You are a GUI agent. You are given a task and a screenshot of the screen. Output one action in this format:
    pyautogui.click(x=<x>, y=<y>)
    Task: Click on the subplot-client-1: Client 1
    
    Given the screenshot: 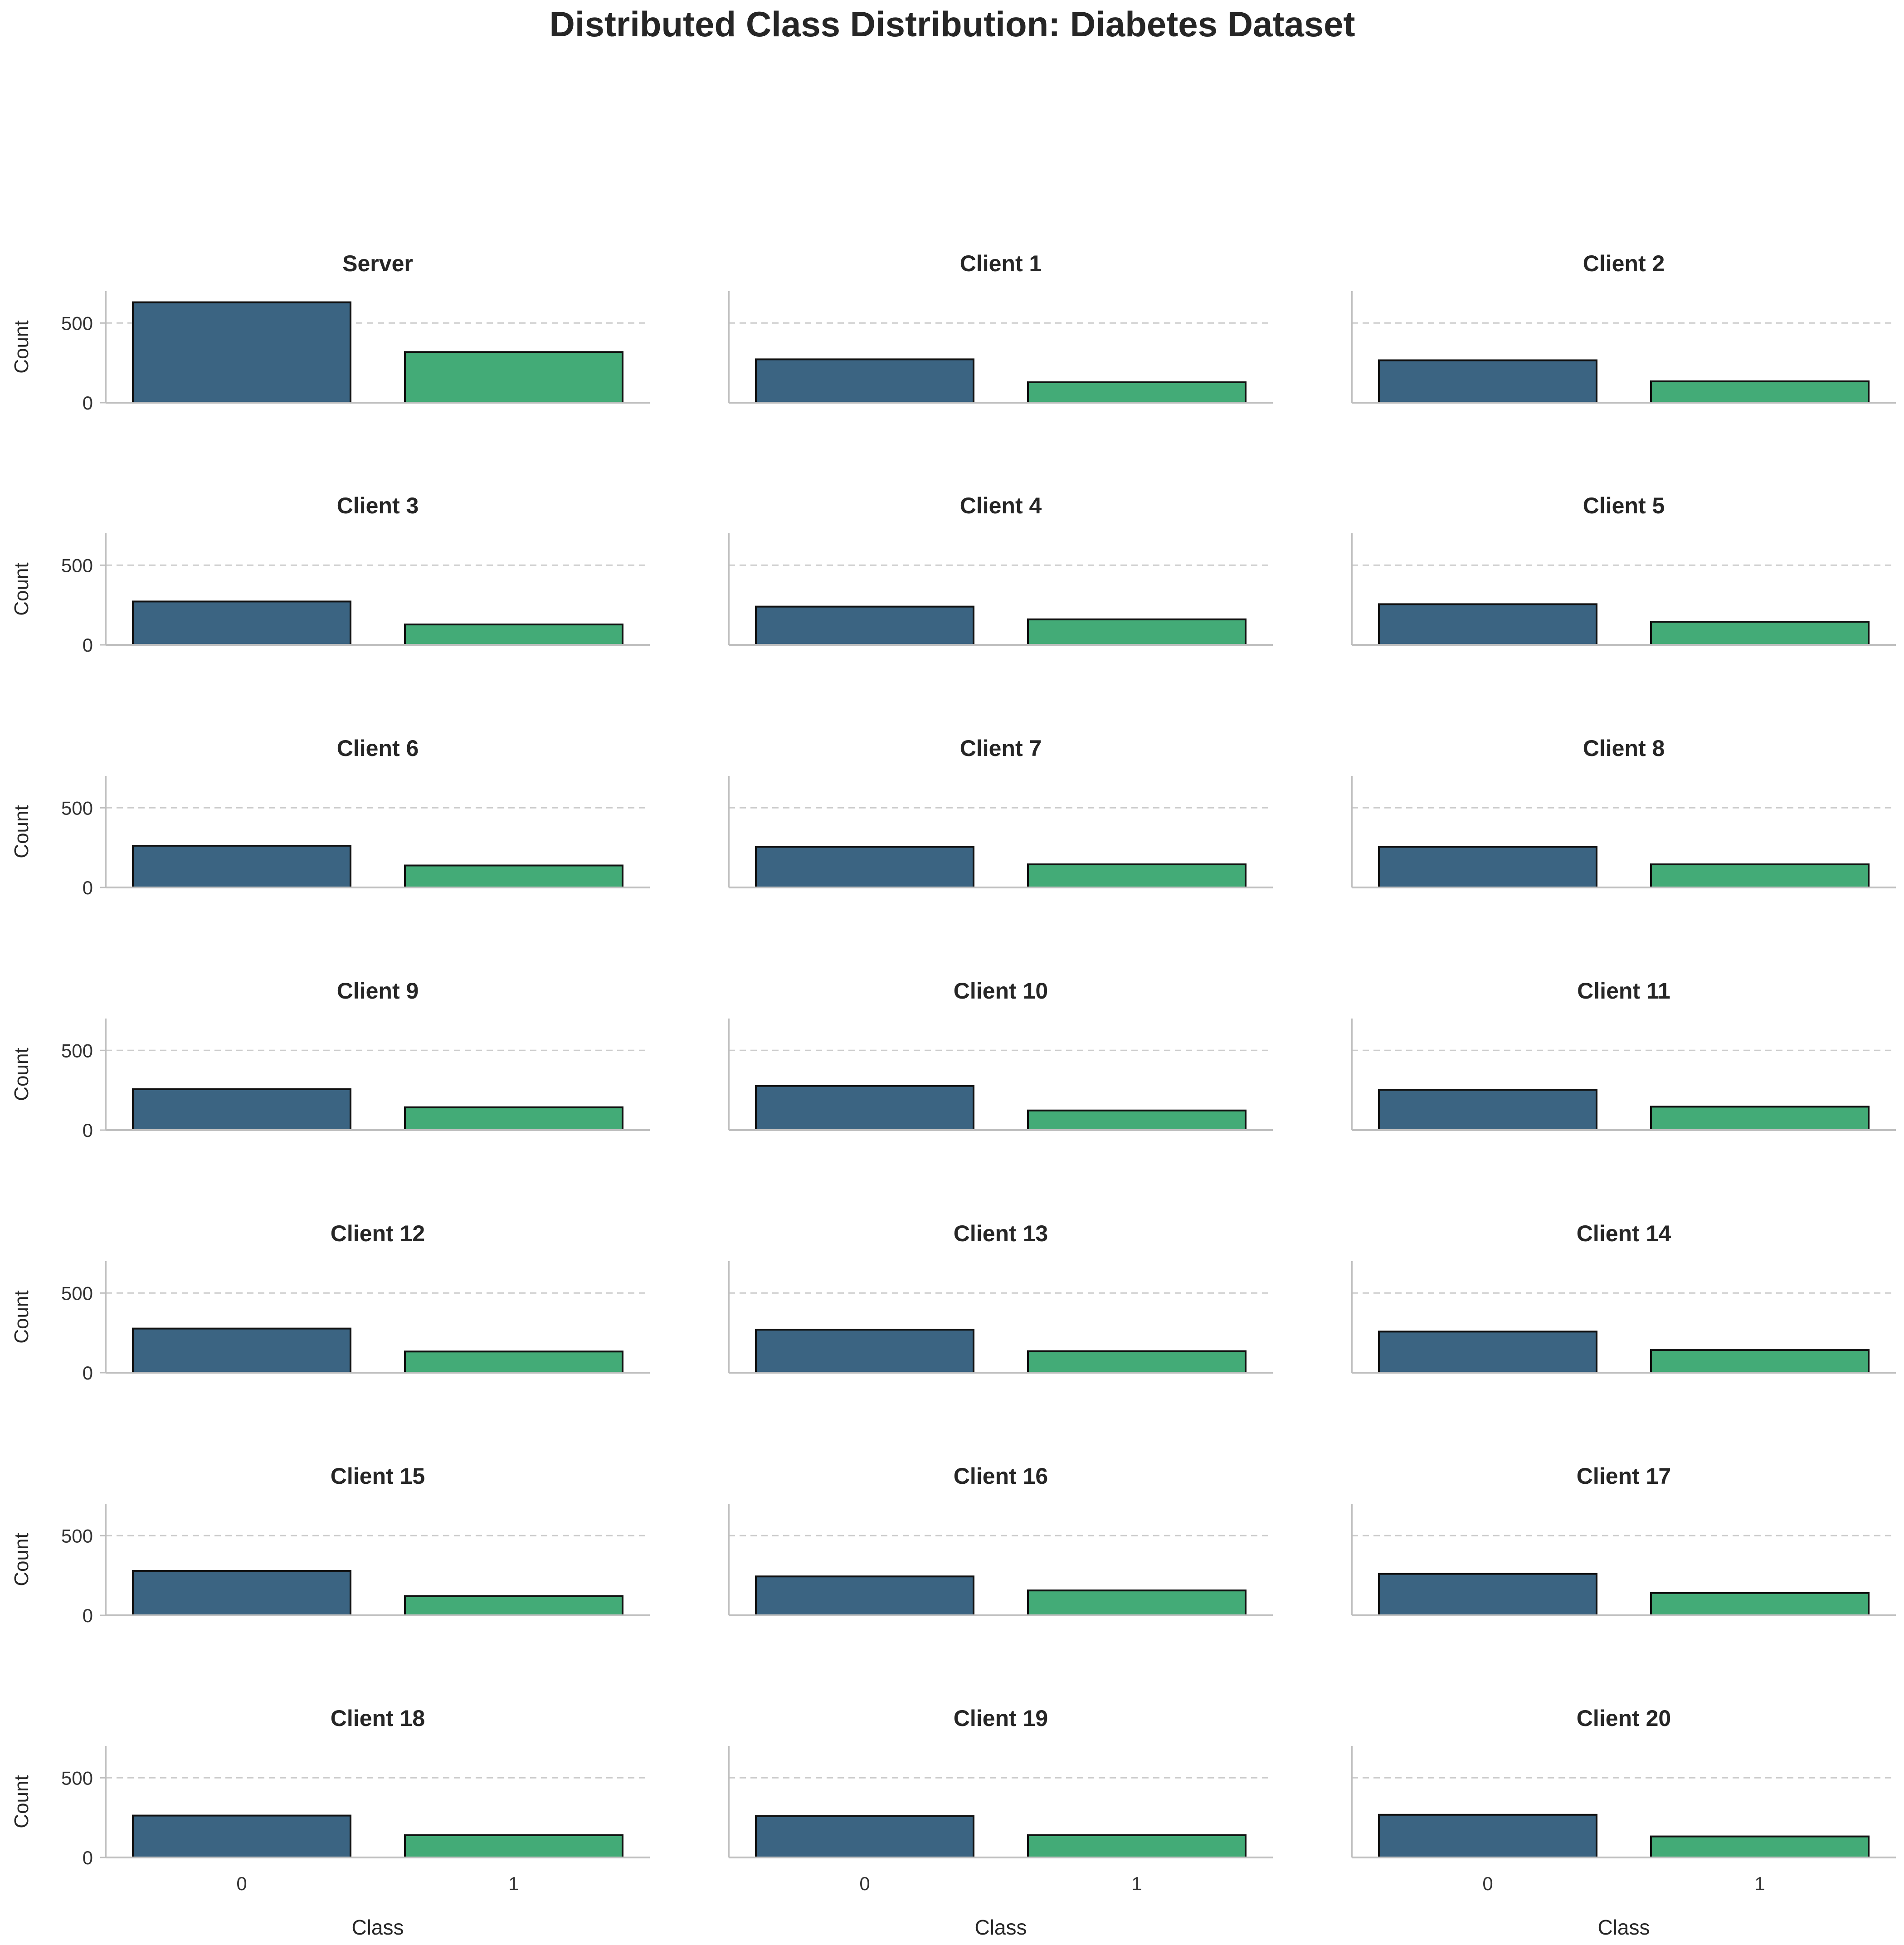 What is the action you would take?
    pyautogui.click(x=1001, y=327)
    